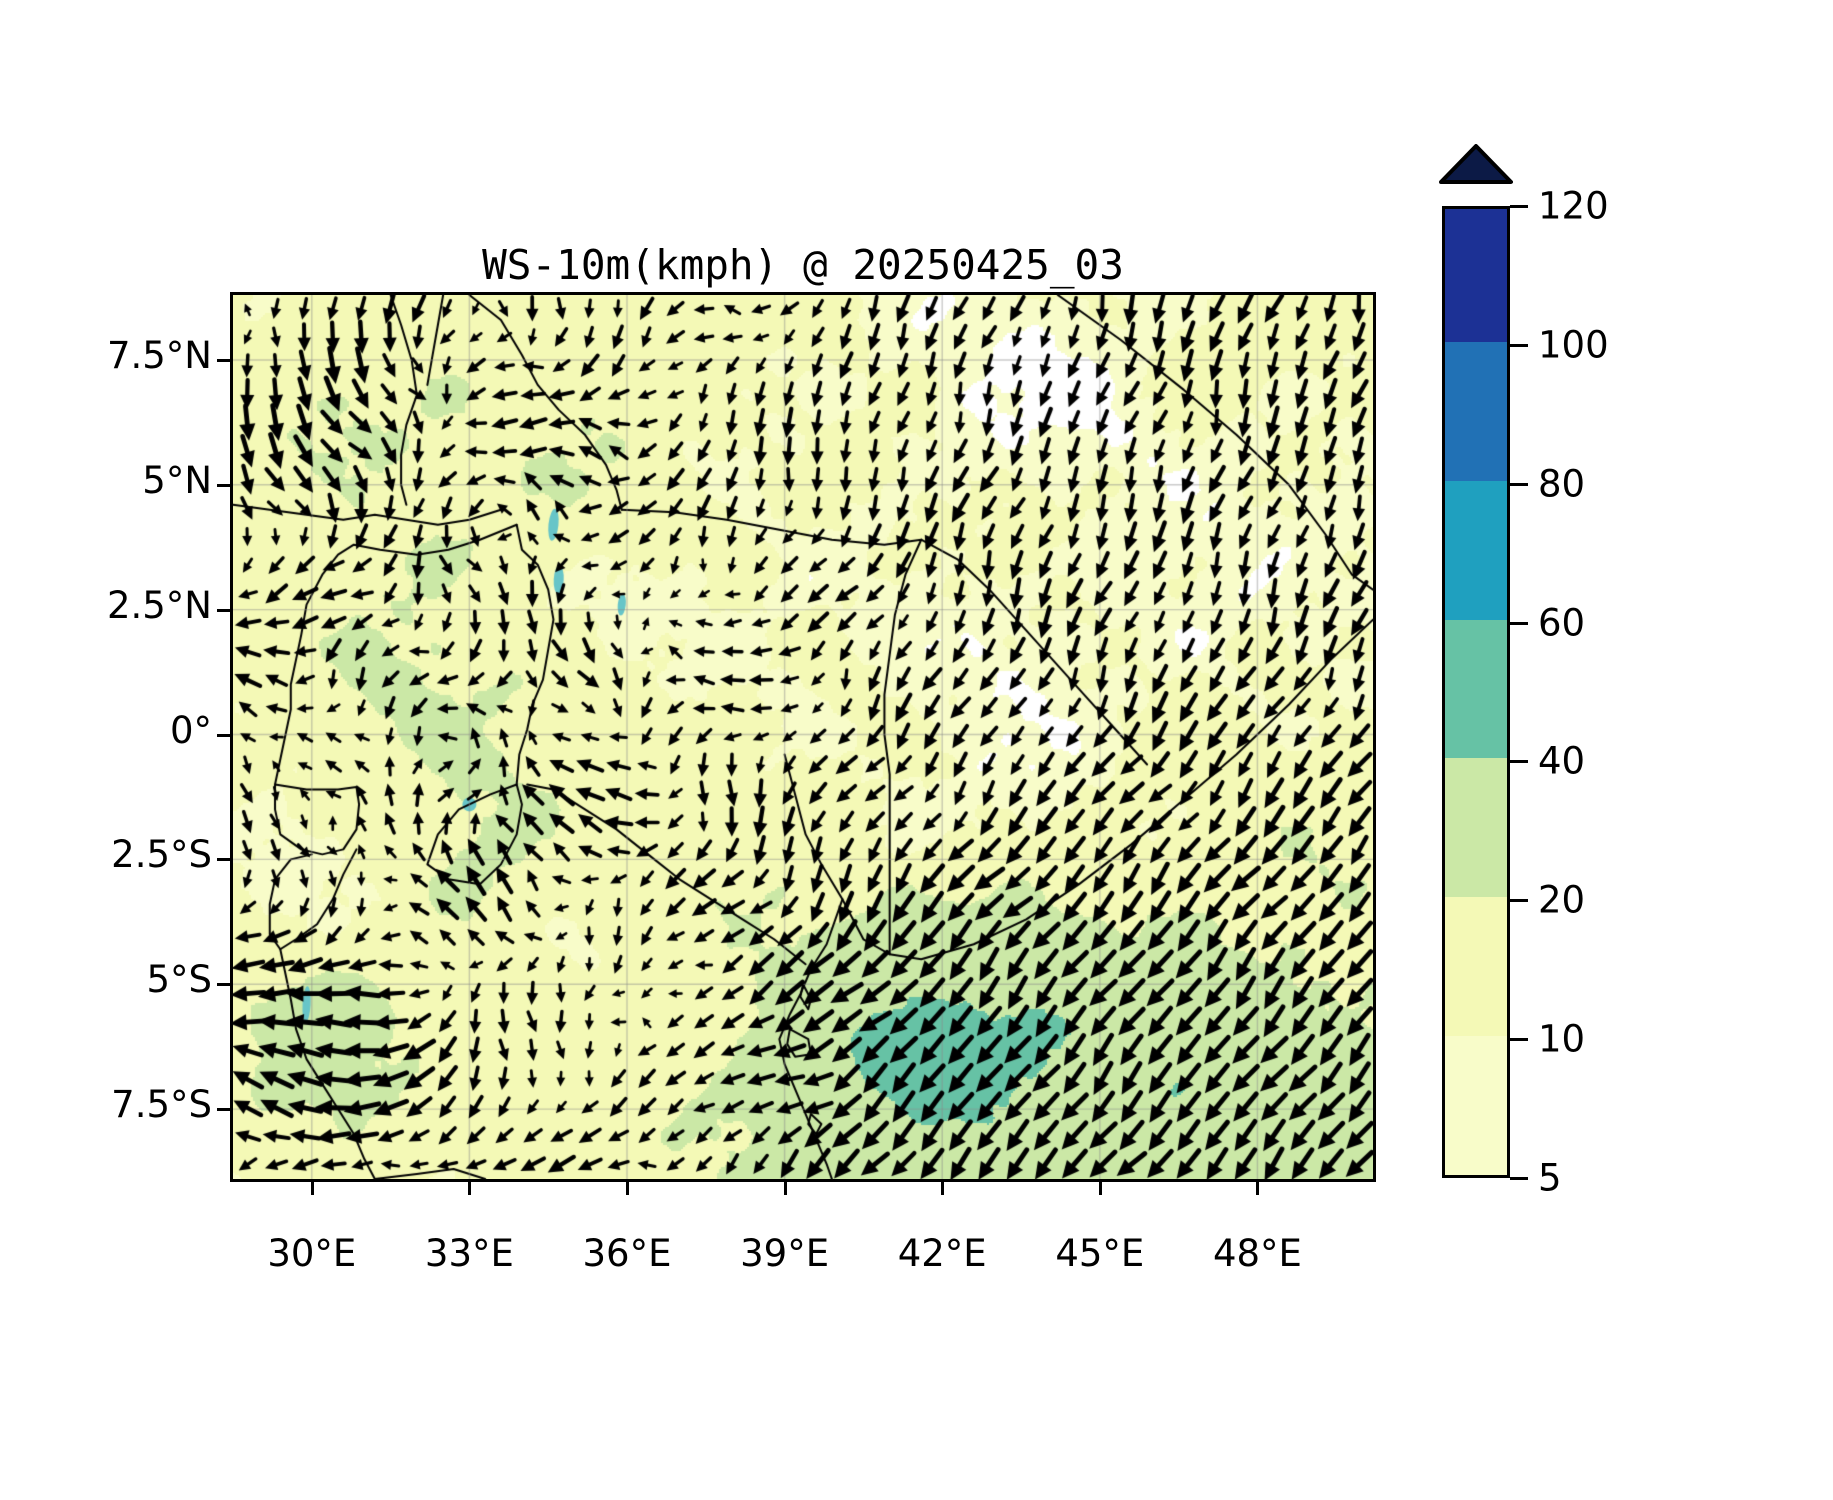  Describe the element at coordinates (179, 980) in the screenshot. I see `ytick-label: 5°S` at that location.